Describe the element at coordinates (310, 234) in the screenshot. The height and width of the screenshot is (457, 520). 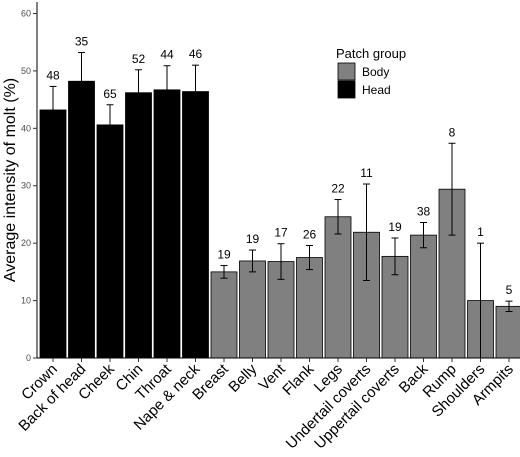
I see `sample-size-label: 26` at that location.